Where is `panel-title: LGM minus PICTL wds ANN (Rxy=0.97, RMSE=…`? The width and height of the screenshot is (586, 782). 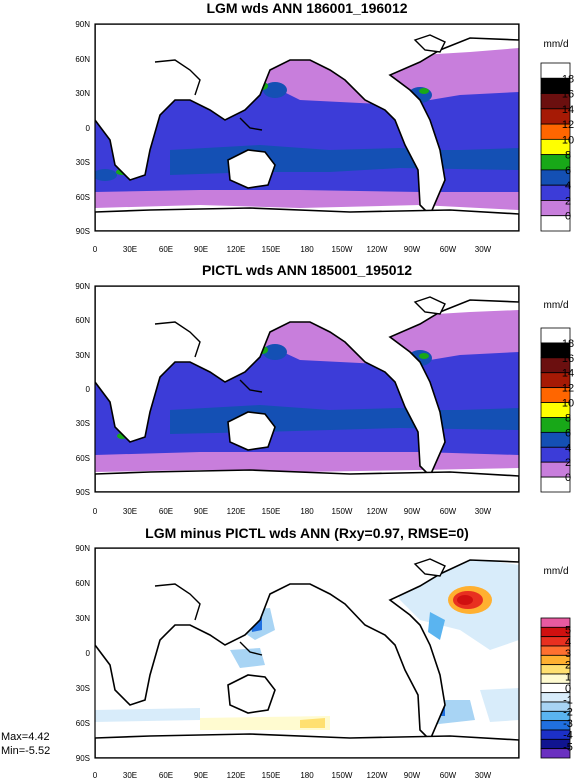
panel-title: LGM minus PICTL wds ANN (Rxy=0.97, RMSE=… is located at coordinates (307, 533).